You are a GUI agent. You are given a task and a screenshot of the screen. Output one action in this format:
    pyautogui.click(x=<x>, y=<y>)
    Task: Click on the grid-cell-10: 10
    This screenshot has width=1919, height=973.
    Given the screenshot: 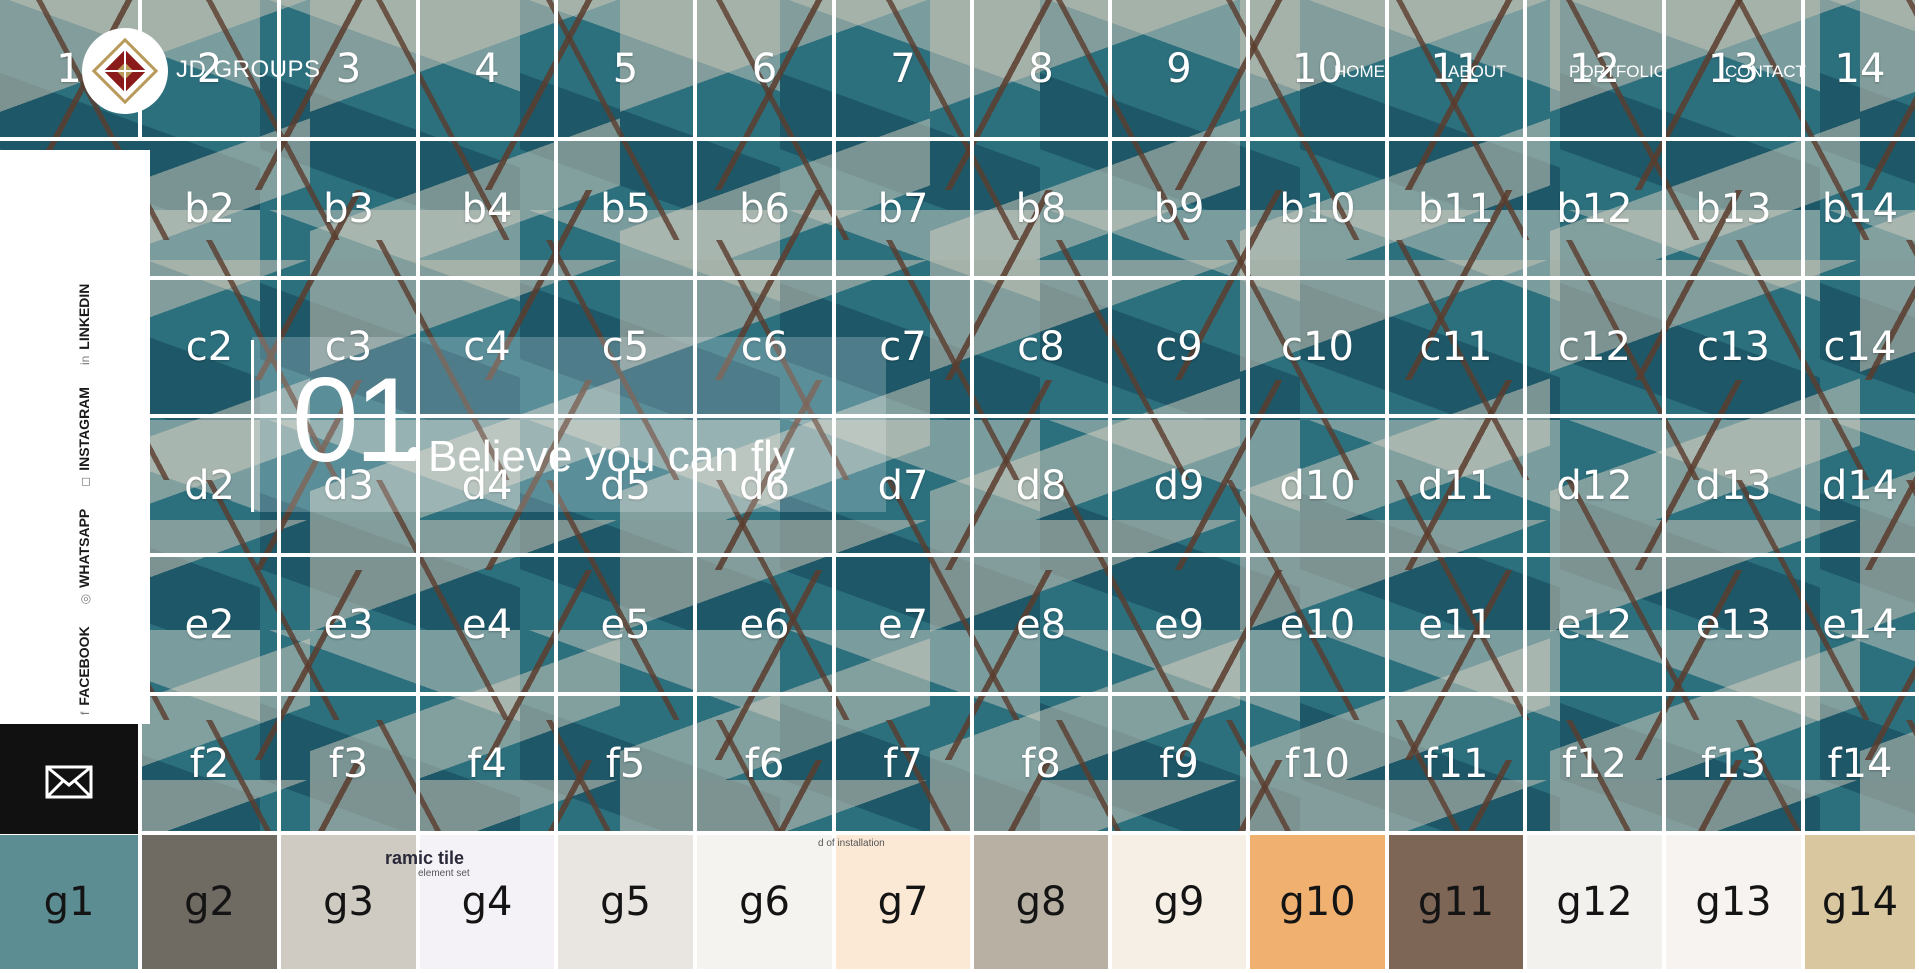 What is the action you would take?
    pyautogui.click(x=1319, y=70)
    